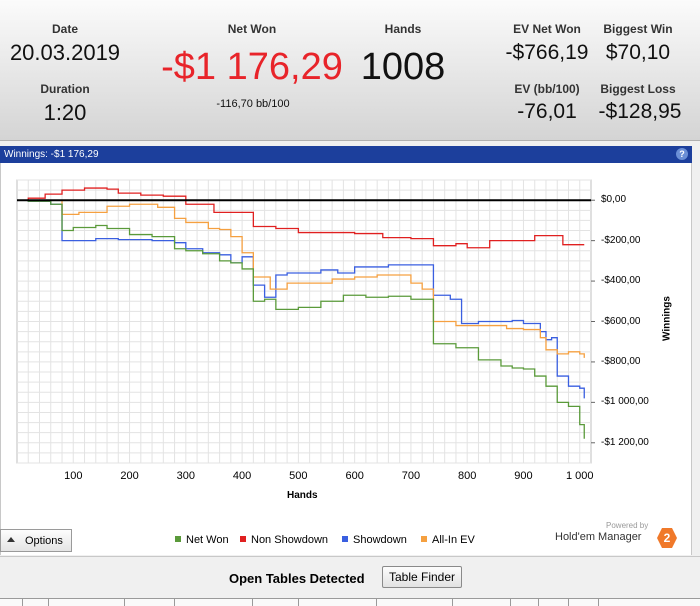 Image resolution: width=700 pixels, height=606 pixels. I want to click on x-tick-label: 300, so click(185, 476).